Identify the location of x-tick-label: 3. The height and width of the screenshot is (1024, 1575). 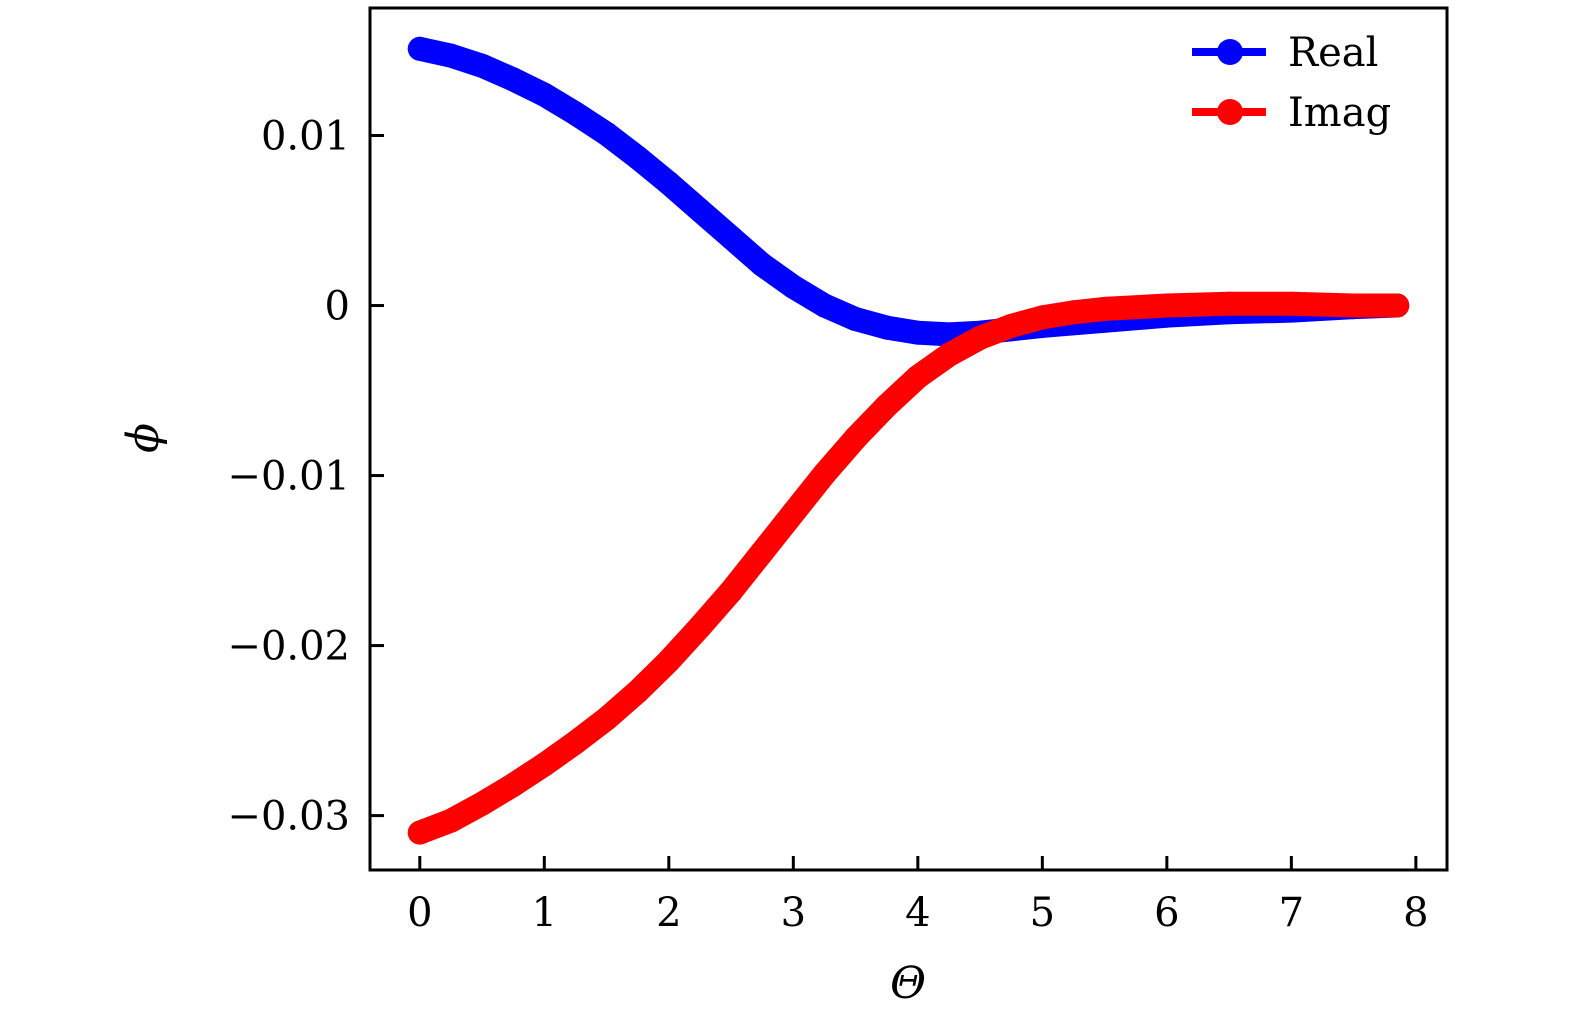
(793, 913).